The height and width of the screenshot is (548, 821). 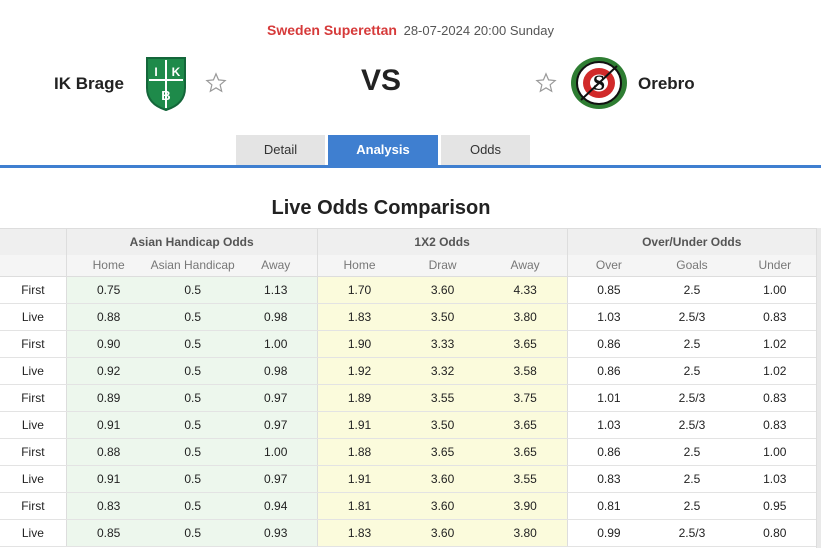 What do you see at coordinates (525, 506) in the screenshot?
I see `odds-cell: 3.90` at bounding box center [525, 506].